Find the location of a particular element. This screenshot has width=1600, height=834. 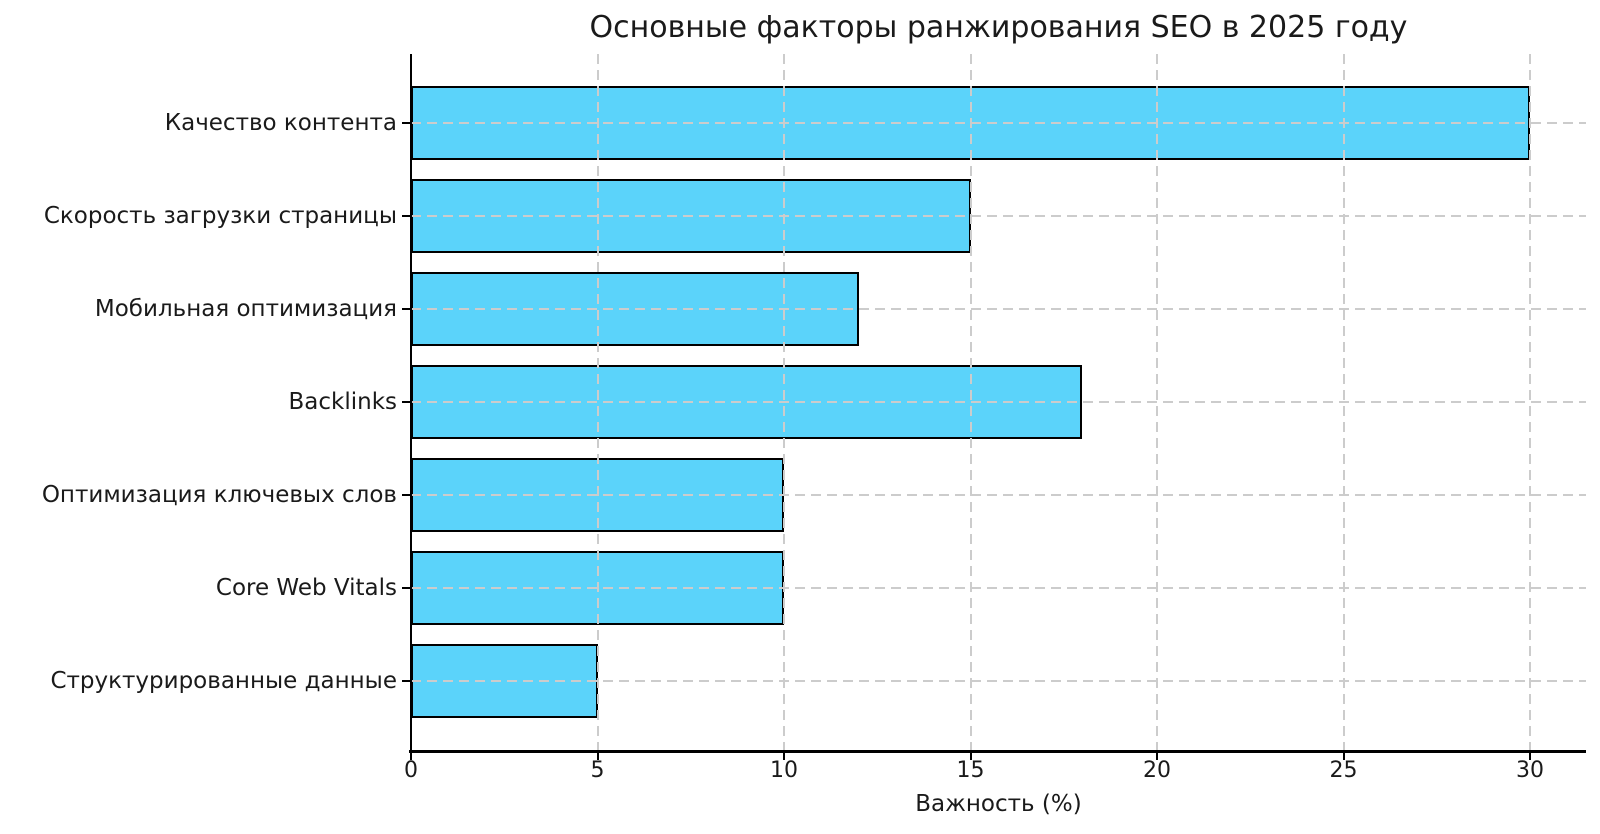

x-axis-label: Важность (%) is located at coordinates (998, 804).